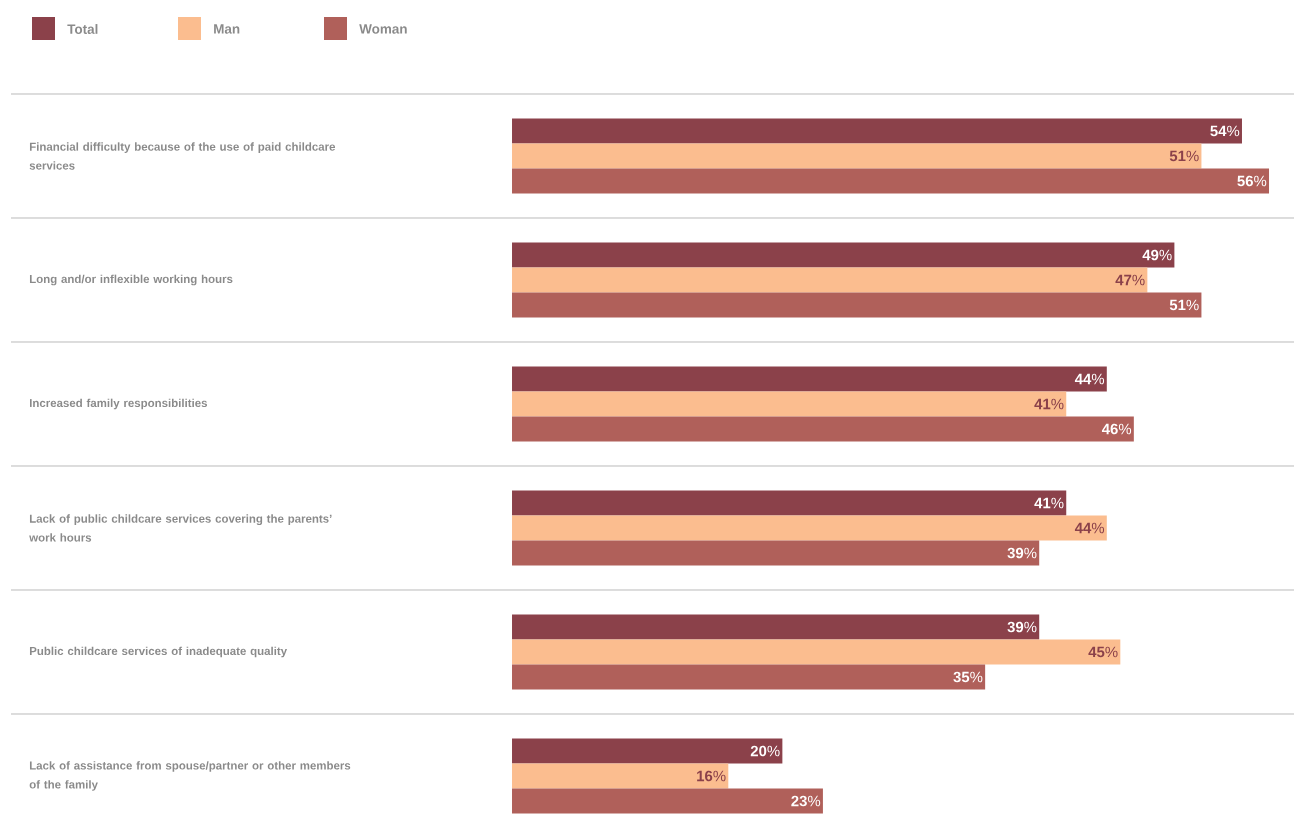 This screenshot has height=829, width=1294. What do you see at coordinates (1116, 429) in the screenshot?
I see `data-label: 46%` at bounding box center [1116, 429].